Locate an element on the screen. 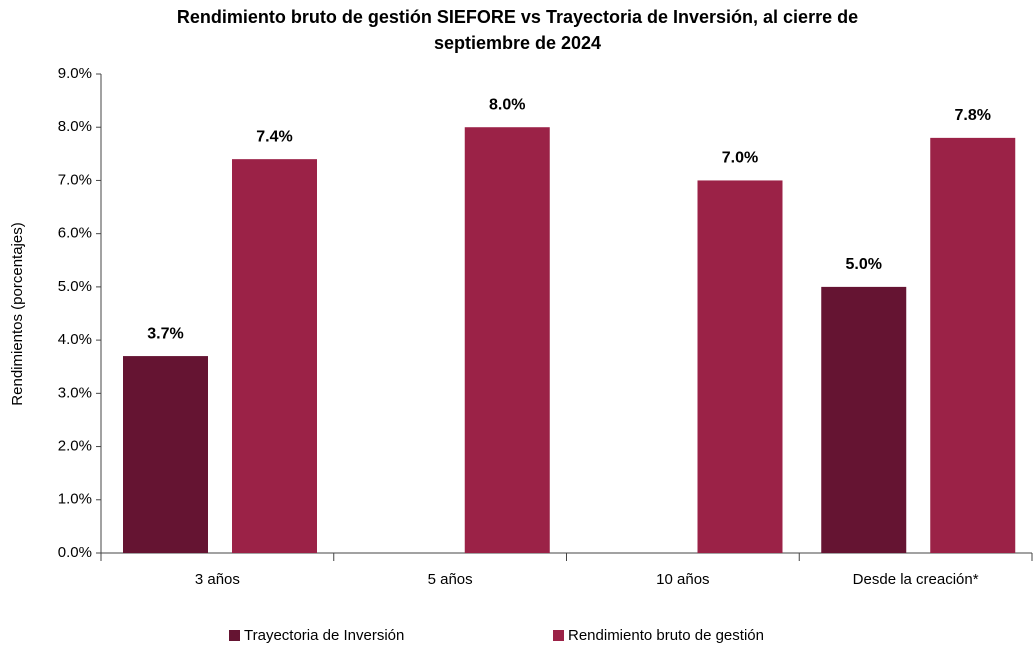  x-tick-label: Desde la creación* is located at coordinates (916, 579).